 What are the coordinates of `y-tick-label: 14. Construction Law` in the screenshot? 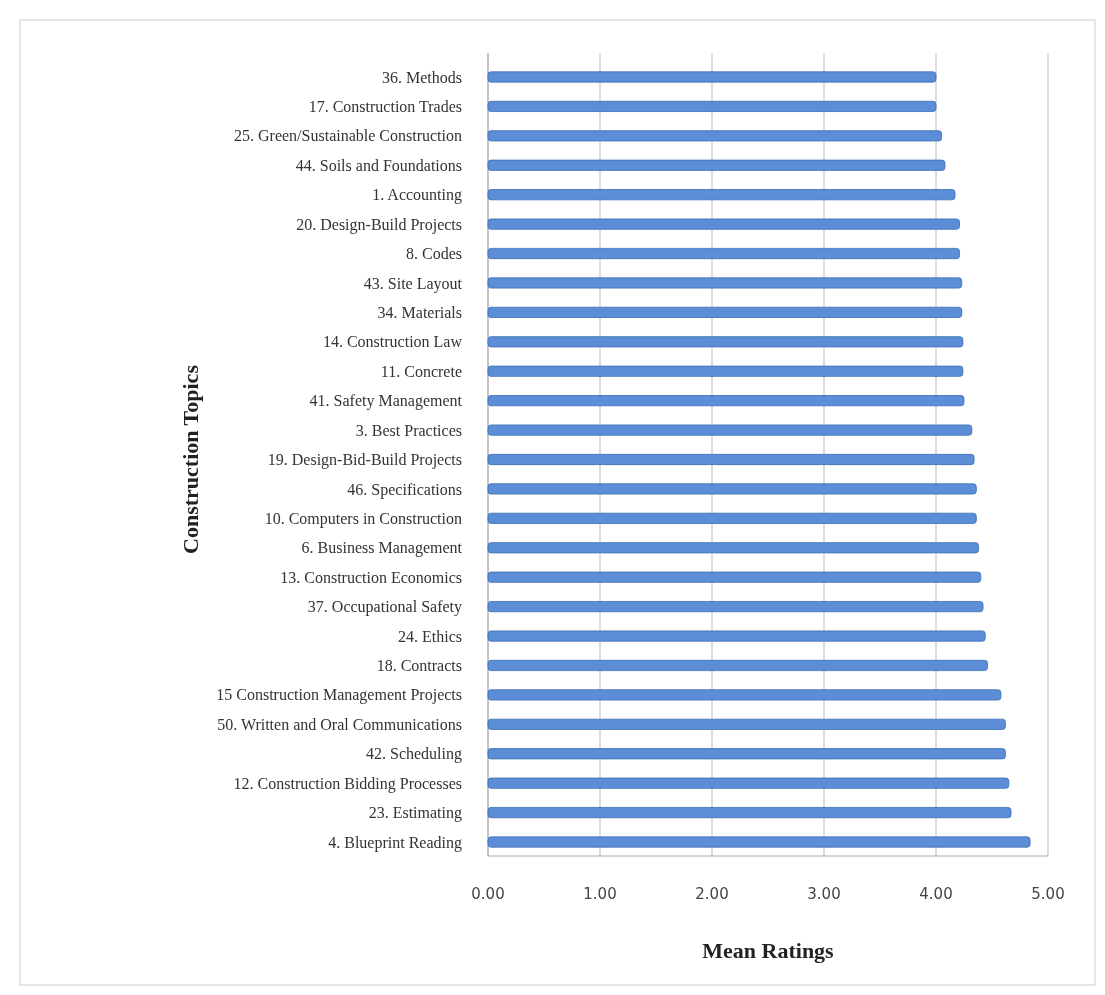 It's located at (392, 342).